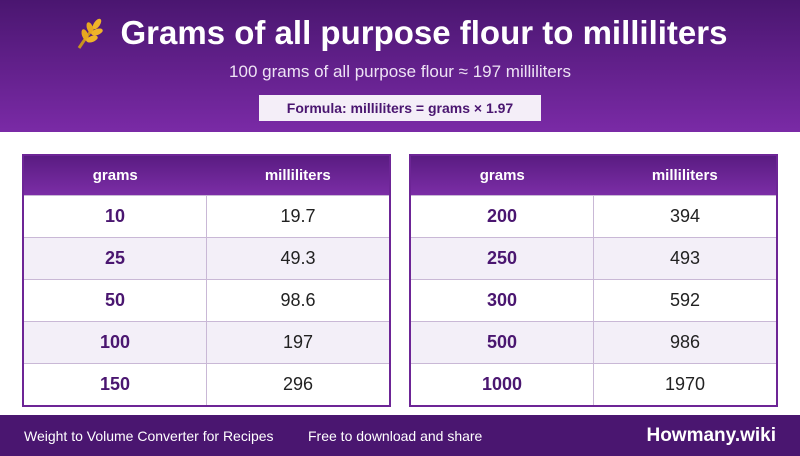  Describe the element at coordinates (501, 216) in the screenshot. I see `grams-cell: 200` at that location.